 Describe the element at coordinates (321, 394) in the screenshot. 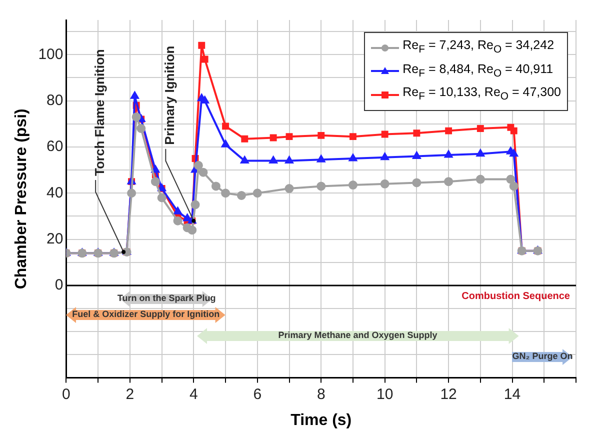

I see `x-tick-label: 8` at that location.